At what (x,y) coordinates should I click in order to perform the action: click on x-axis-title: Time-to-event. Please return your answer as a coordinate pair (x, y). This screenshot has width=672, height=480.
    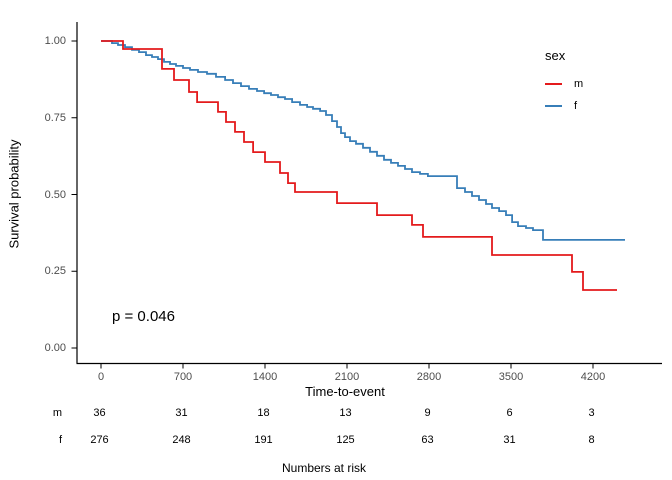
    Looking at the image, I should click on (345, 391).